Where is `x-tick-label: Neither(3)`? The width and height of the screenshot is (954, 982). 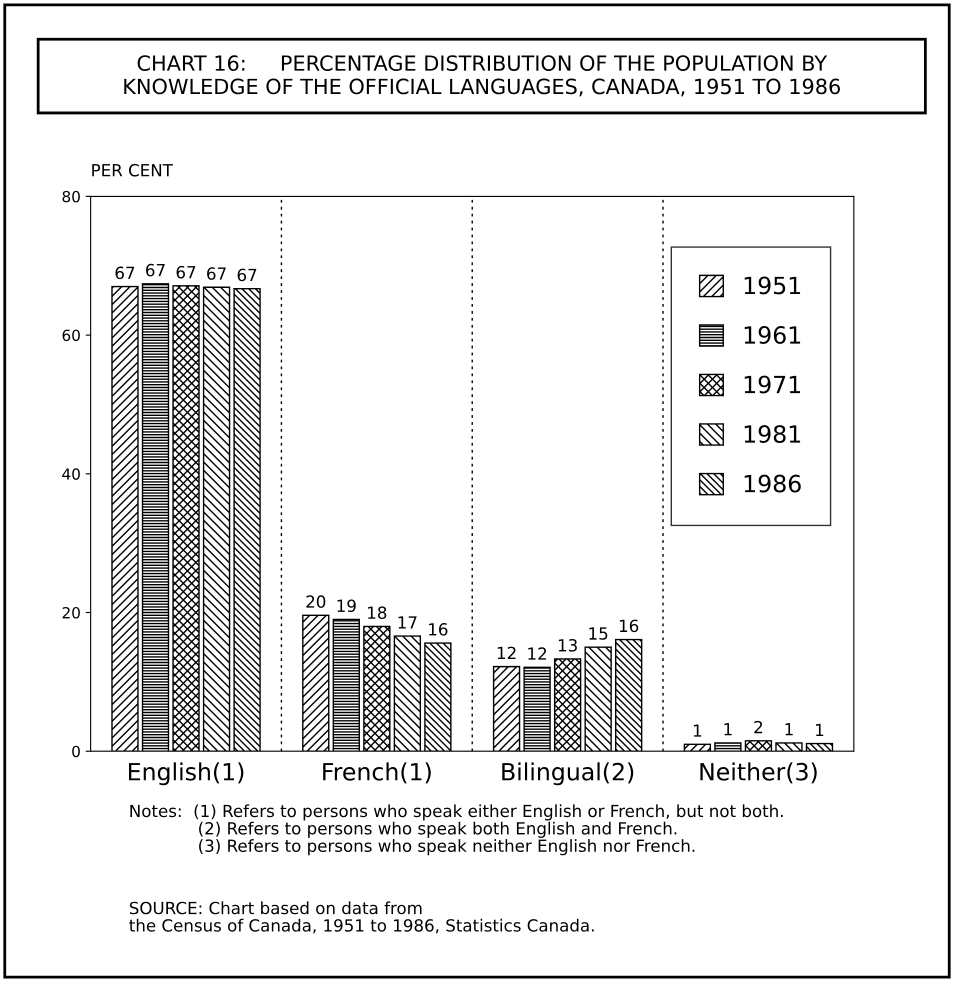 x-tick-label: Neither(3) is located at coordinates (758, 773).